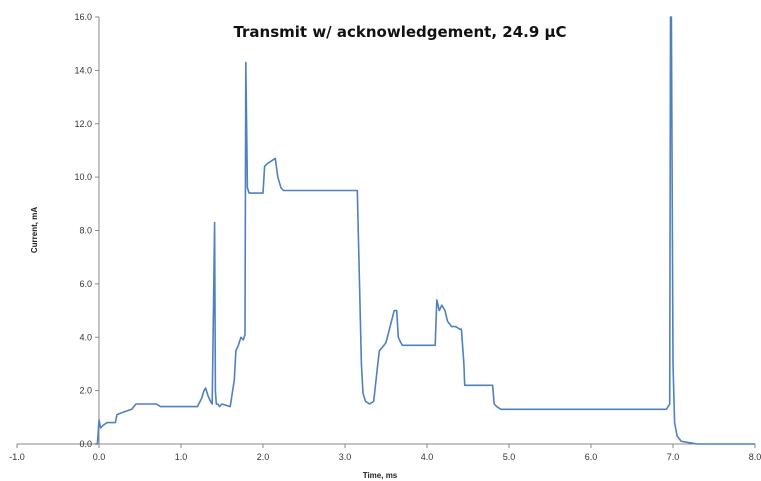 The height and width of the screenshot is (481, 761). I want to click on x-tick-label: 2.0, so click(263, 457).